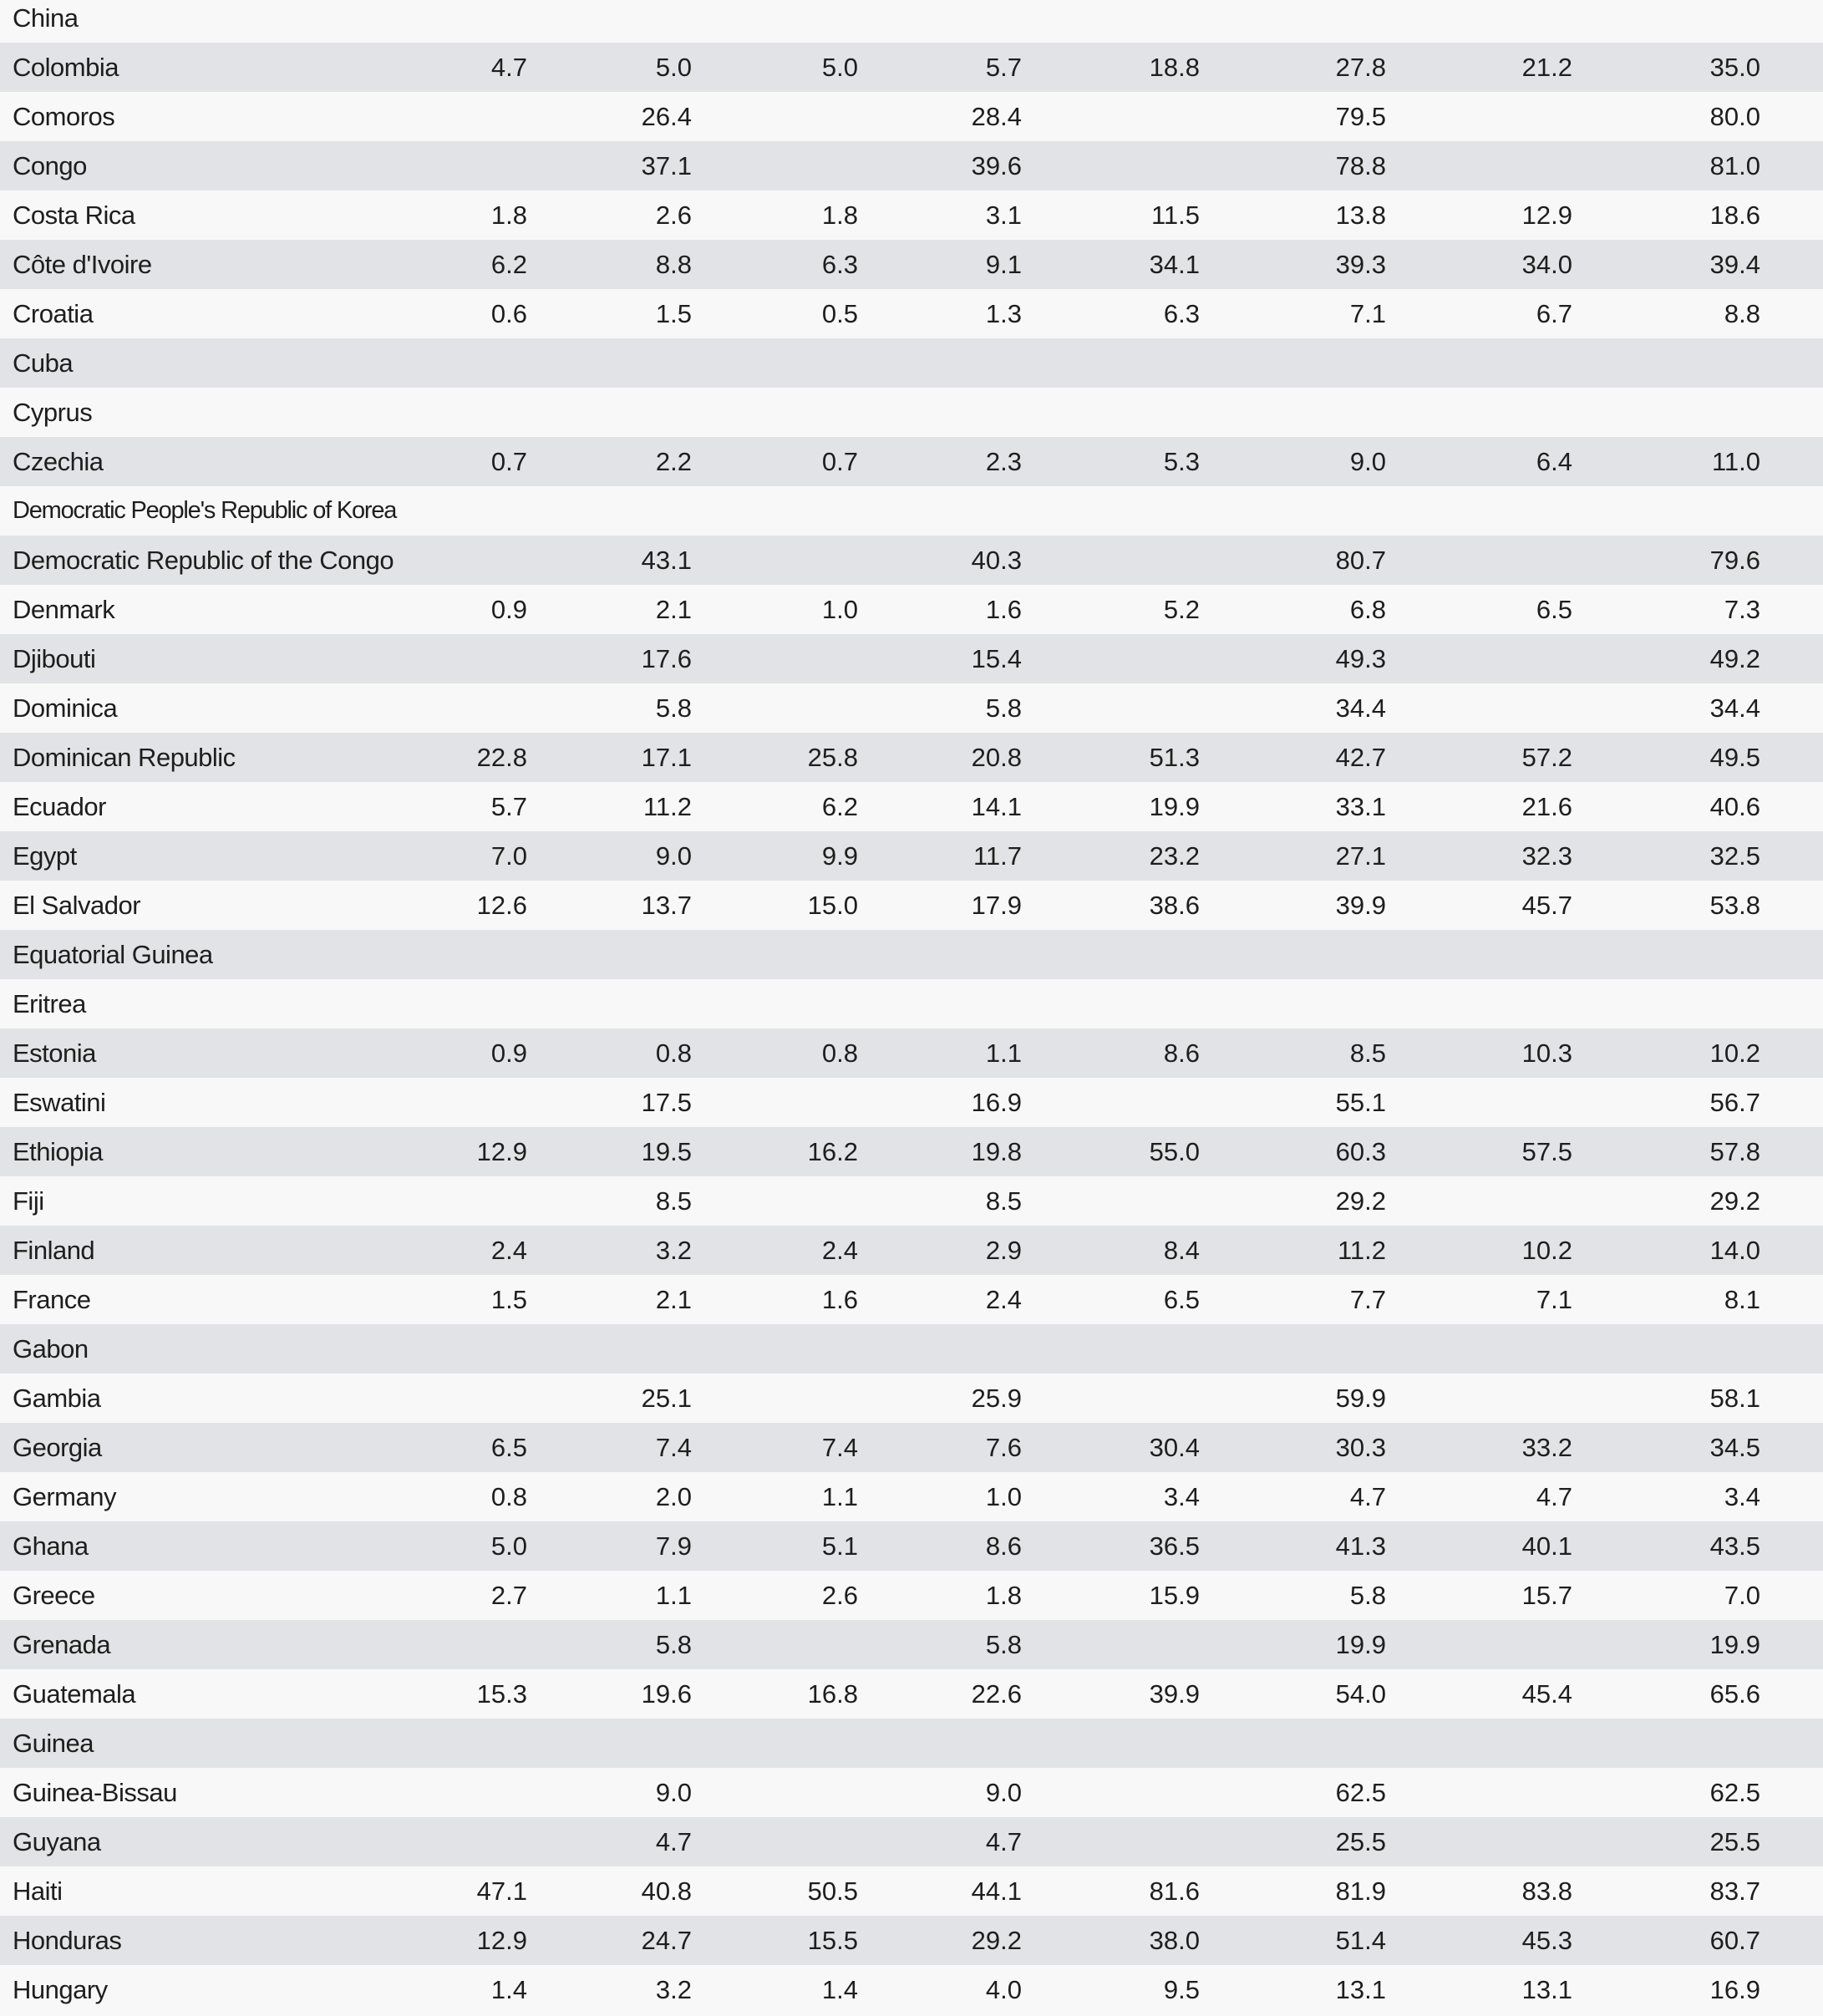 The height and width of the screenshot is (2016, 1823). Describe the element at coordinates (911, 1891) in the screenshot. I see `table-row: Haiti 47.1 40.8 50.5 44.1 81.6 81.9 83.8 83.7` at that location.